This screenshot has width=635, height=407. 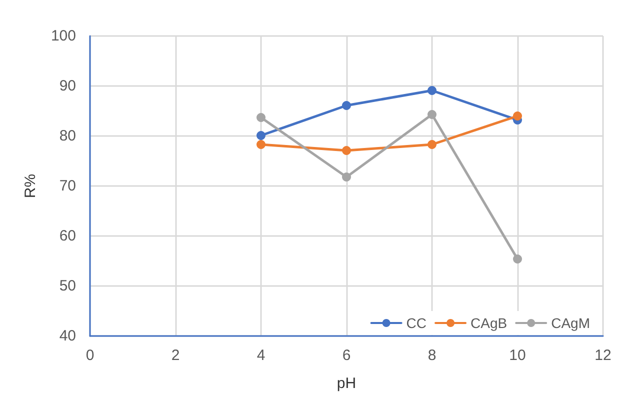 What do you see at coordinates (346, 355) in the screenshot?
I see `x-tick-label: 6` at bounding box center [346, 355].